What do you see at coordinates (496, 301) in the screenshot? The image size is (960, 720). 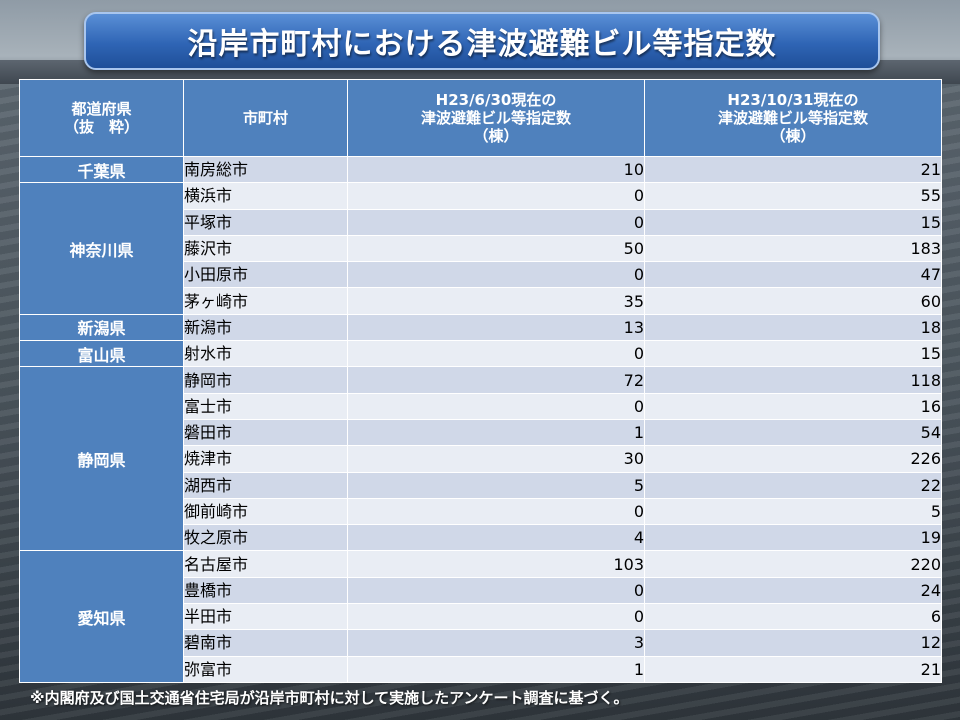 I see `count-2011-06-cell: 35` at bounding box center [496, 301].